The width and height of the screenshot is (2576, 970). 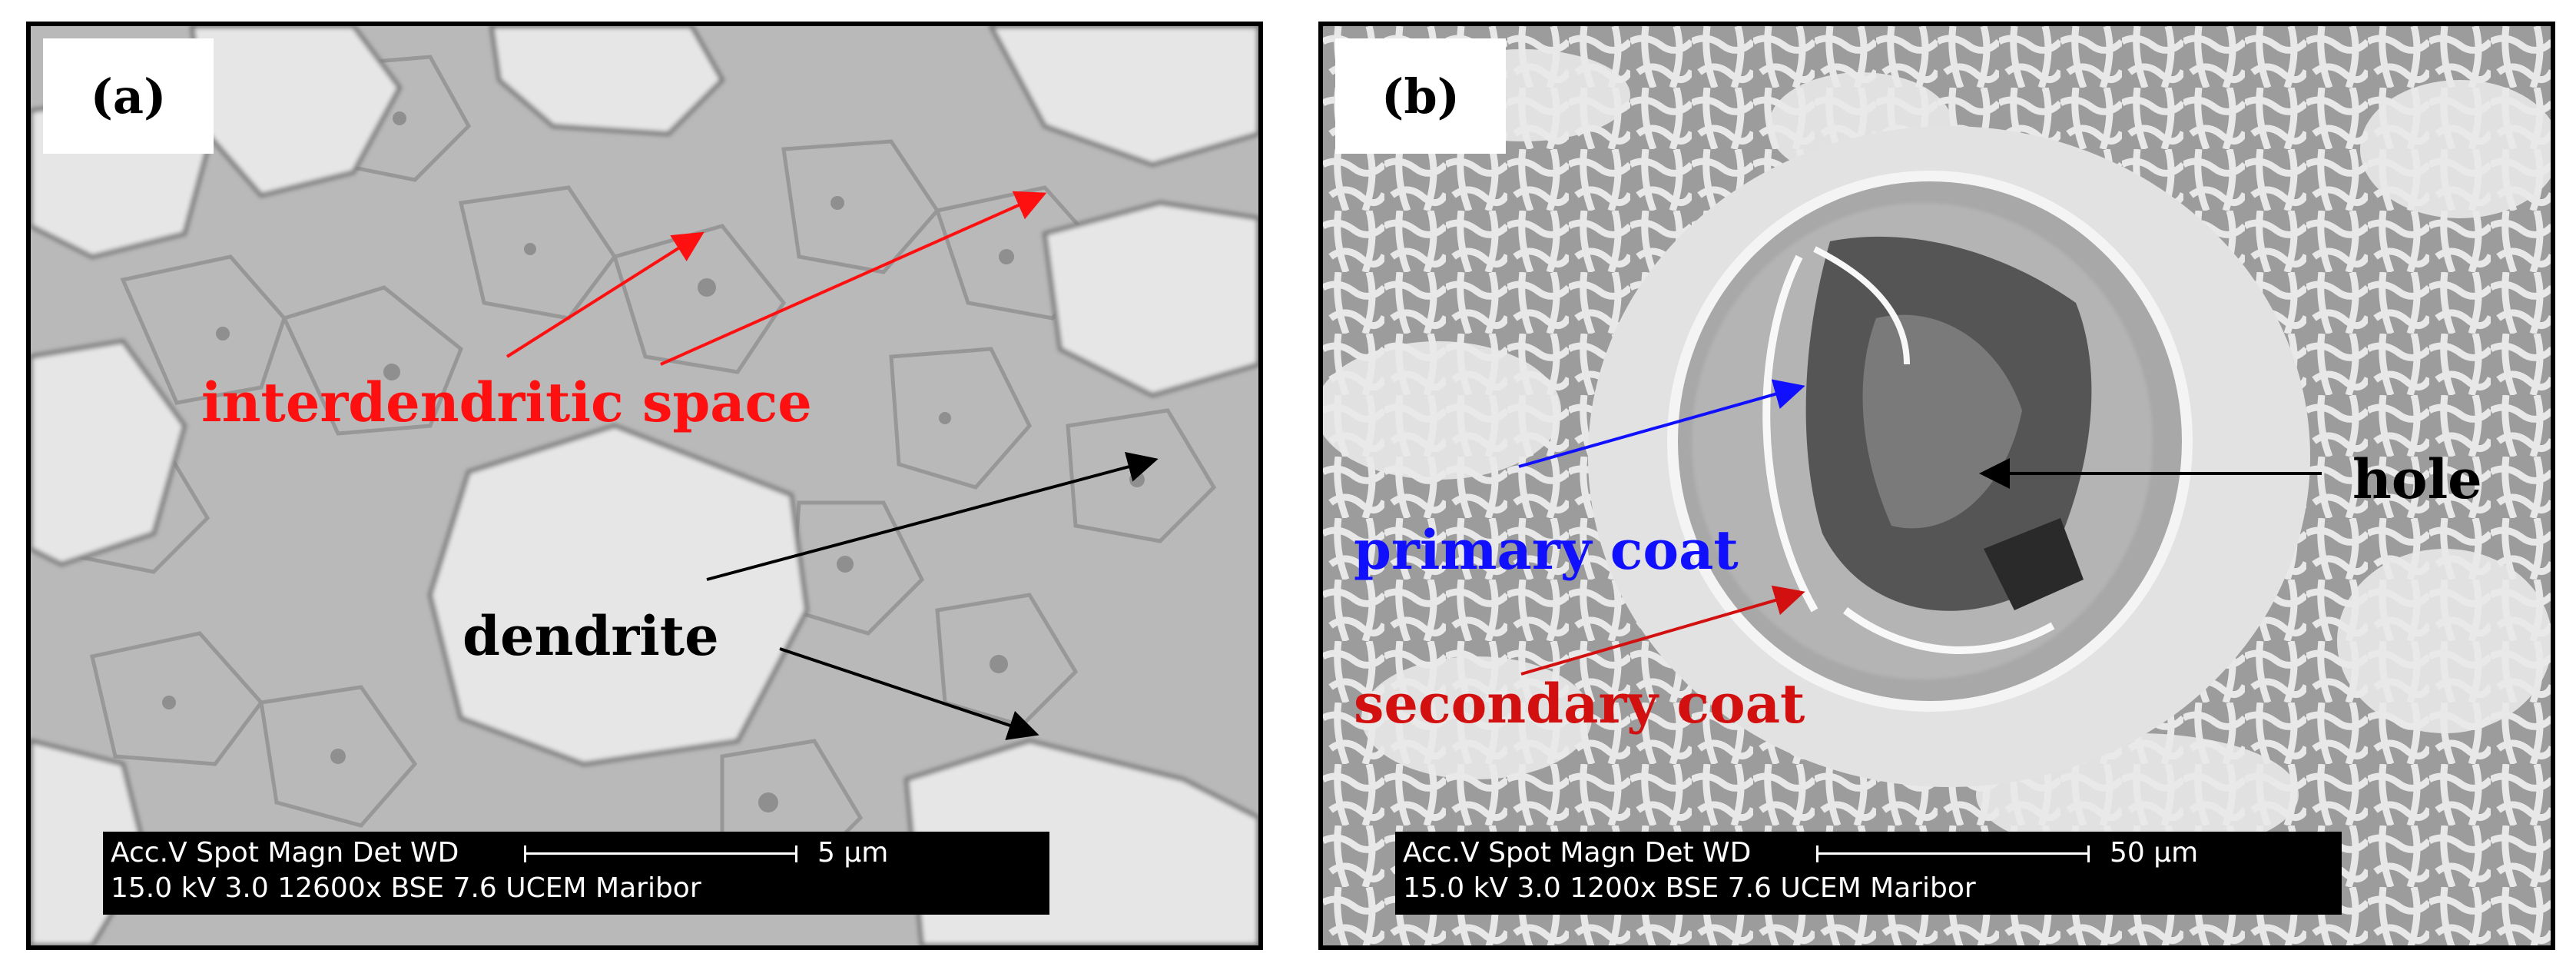 What do you see at coordinates (853, 853) in the screenshot?
I see `scale-label-a: 5 µm` at bounding box center [853, 853].